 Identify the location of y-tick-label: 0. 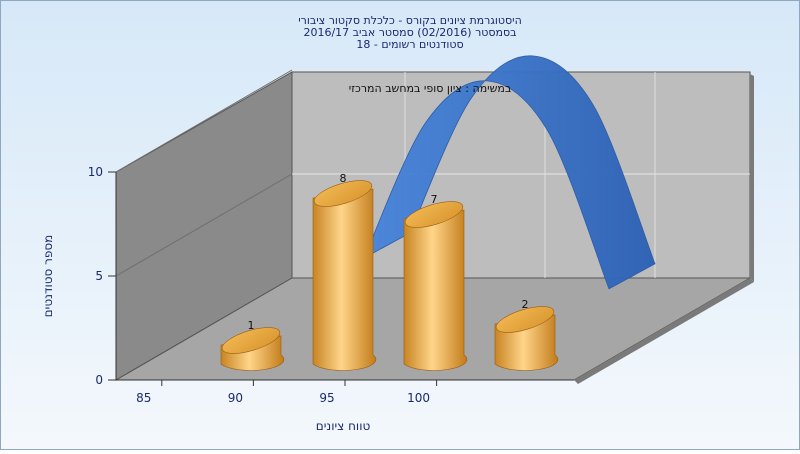
(99, 380).